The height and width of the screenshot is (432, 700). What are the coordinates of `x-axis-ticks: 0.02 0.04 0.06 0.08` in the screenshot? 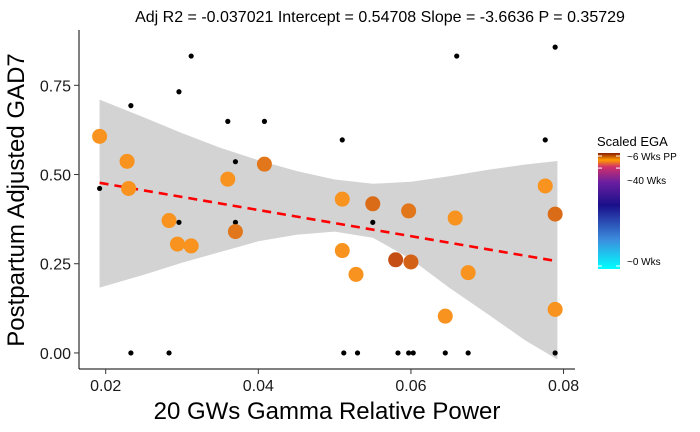 It's located at (334, 382).